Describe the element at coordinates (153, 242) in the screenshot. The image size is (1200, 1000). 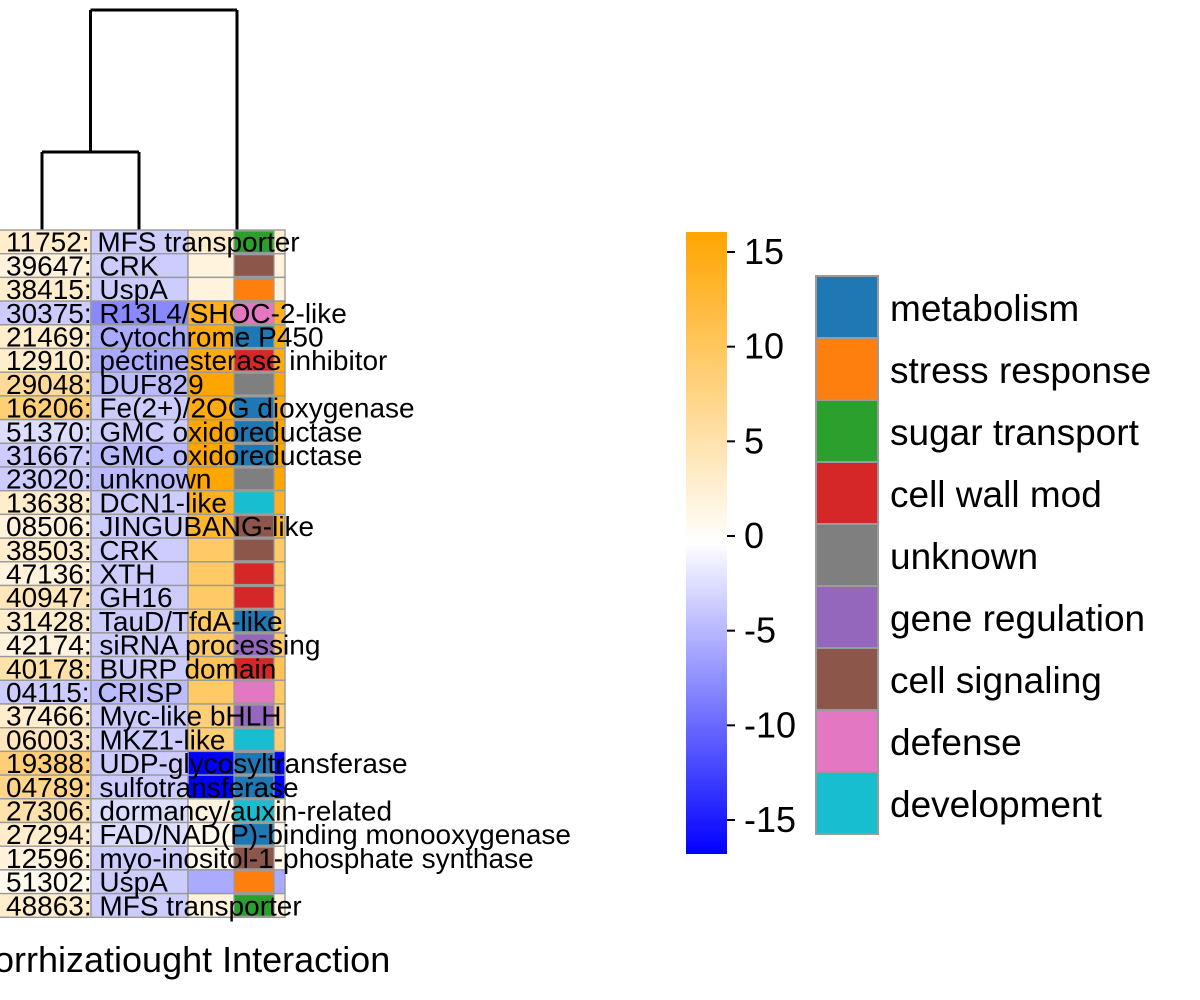
I see `row-label: 11752: MFS transporter` at that location.